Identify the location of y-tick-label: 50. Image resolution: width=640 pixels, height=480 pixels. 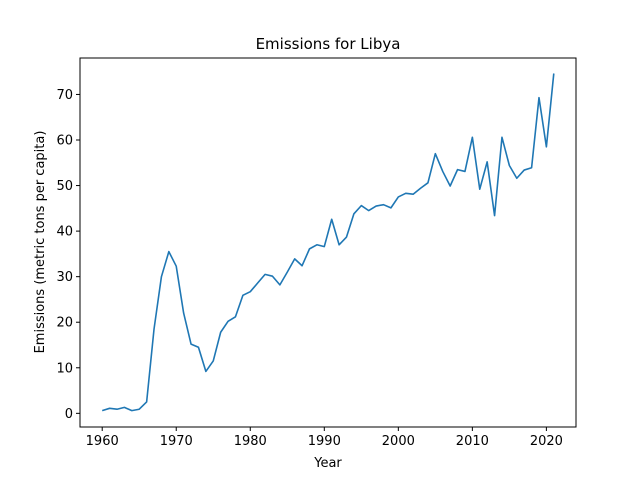
(64, 186).